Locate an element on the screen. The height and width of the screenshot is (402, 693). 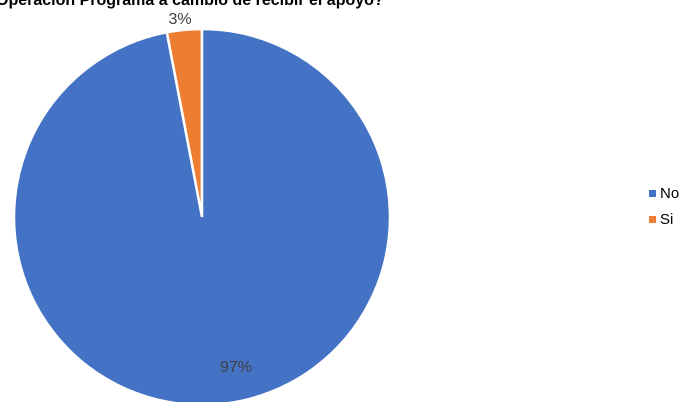
legend-label-si: Si is located at coordinates (667, 219).